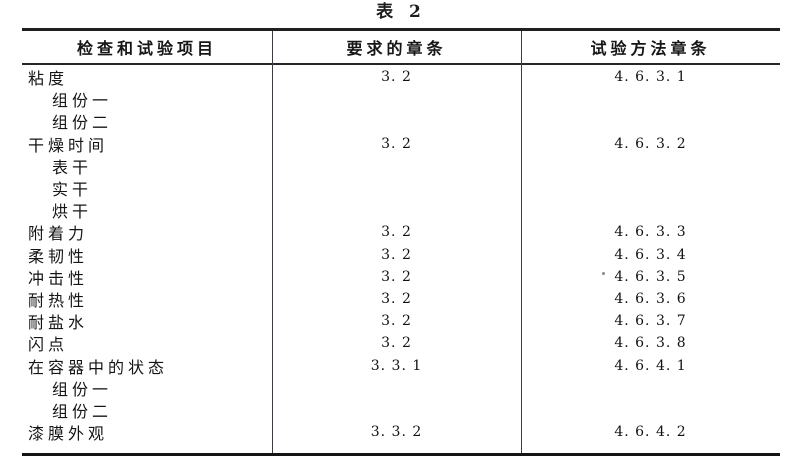 The image size is (793, 472). I want to click on table-row: 干燥时间 3. 2 4. 6. 3. 2, so click(401, 144).